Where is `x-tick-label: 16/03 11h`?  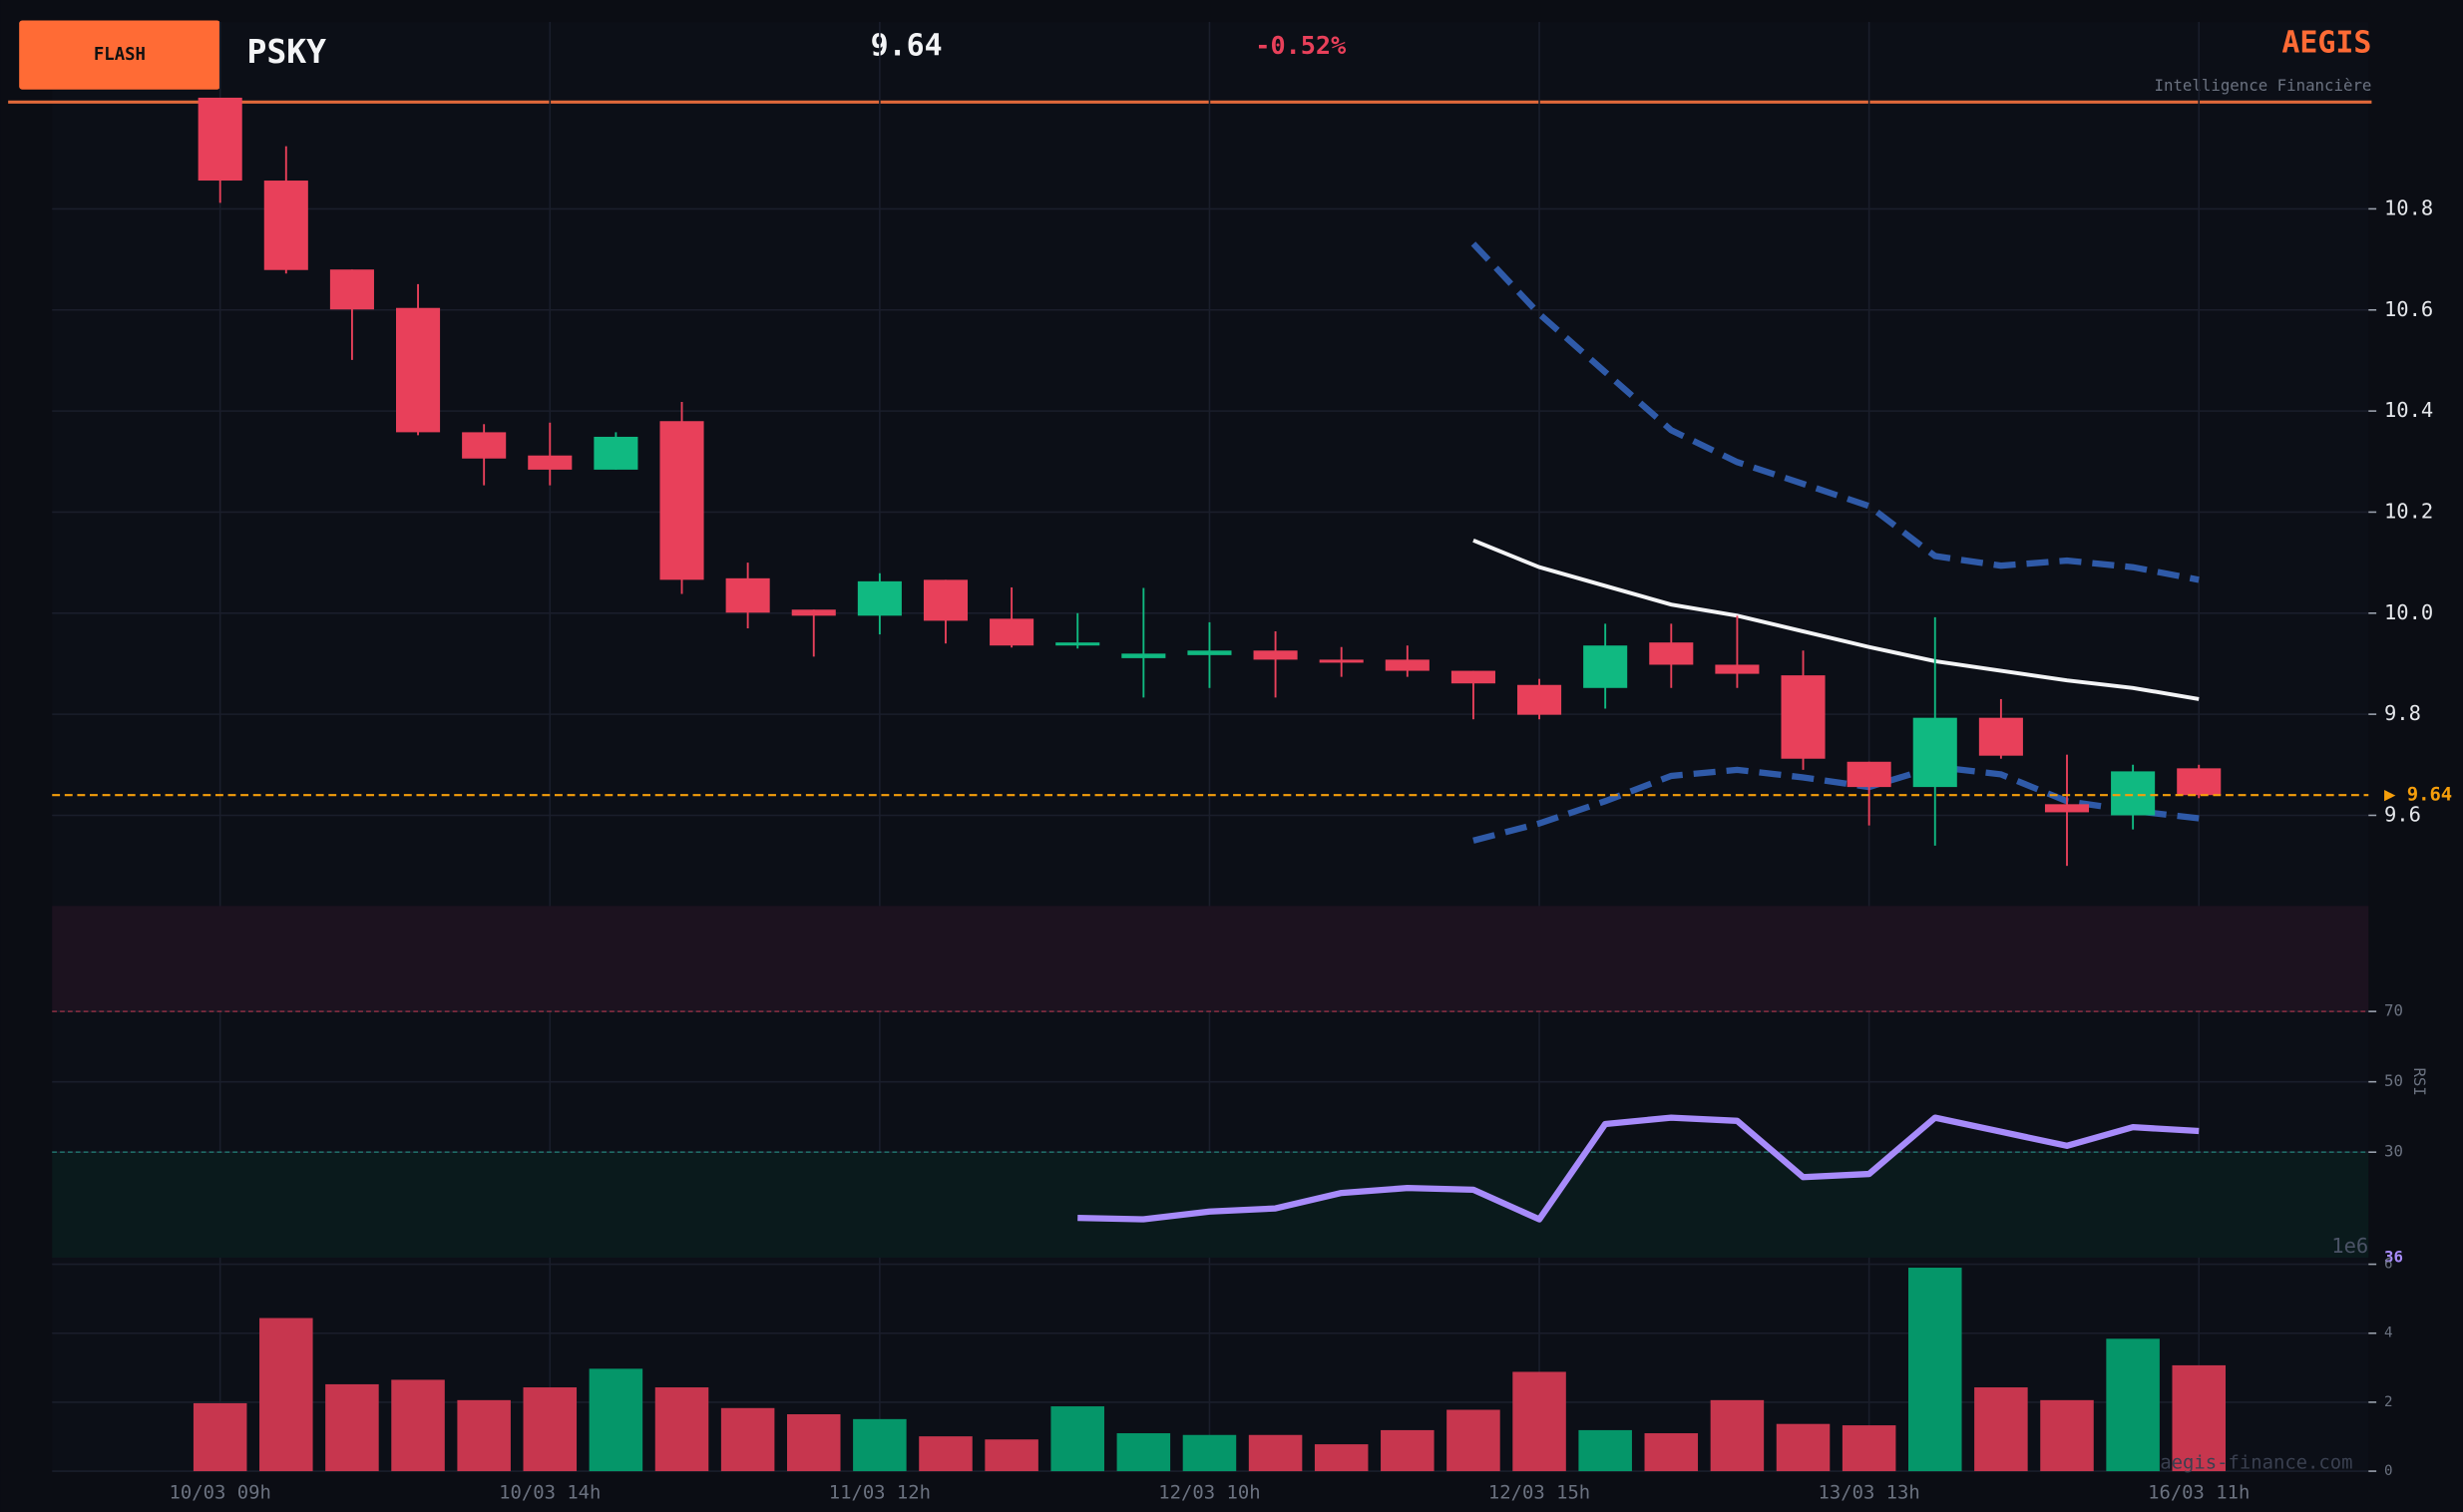
x-tick-label: 16/03 11h is located at coordinates (2199, 1493).